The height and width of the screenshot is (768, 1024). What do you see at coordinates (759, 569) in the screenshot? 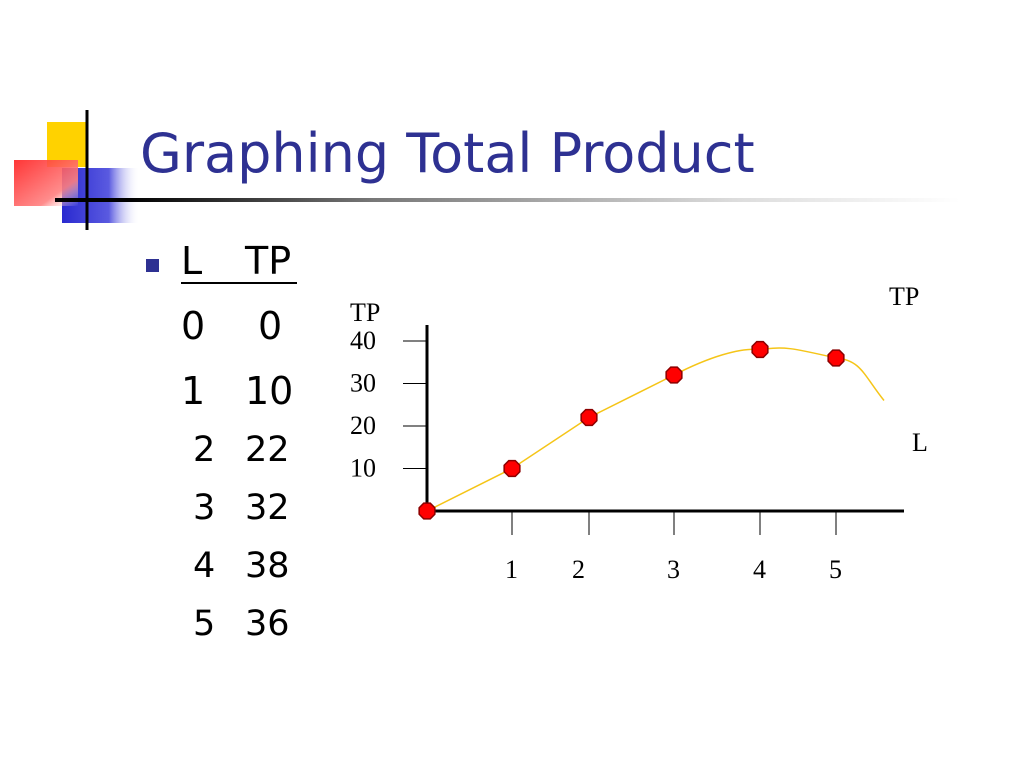
I see `x-tick-label: 4` at bounding box center [759, 569].